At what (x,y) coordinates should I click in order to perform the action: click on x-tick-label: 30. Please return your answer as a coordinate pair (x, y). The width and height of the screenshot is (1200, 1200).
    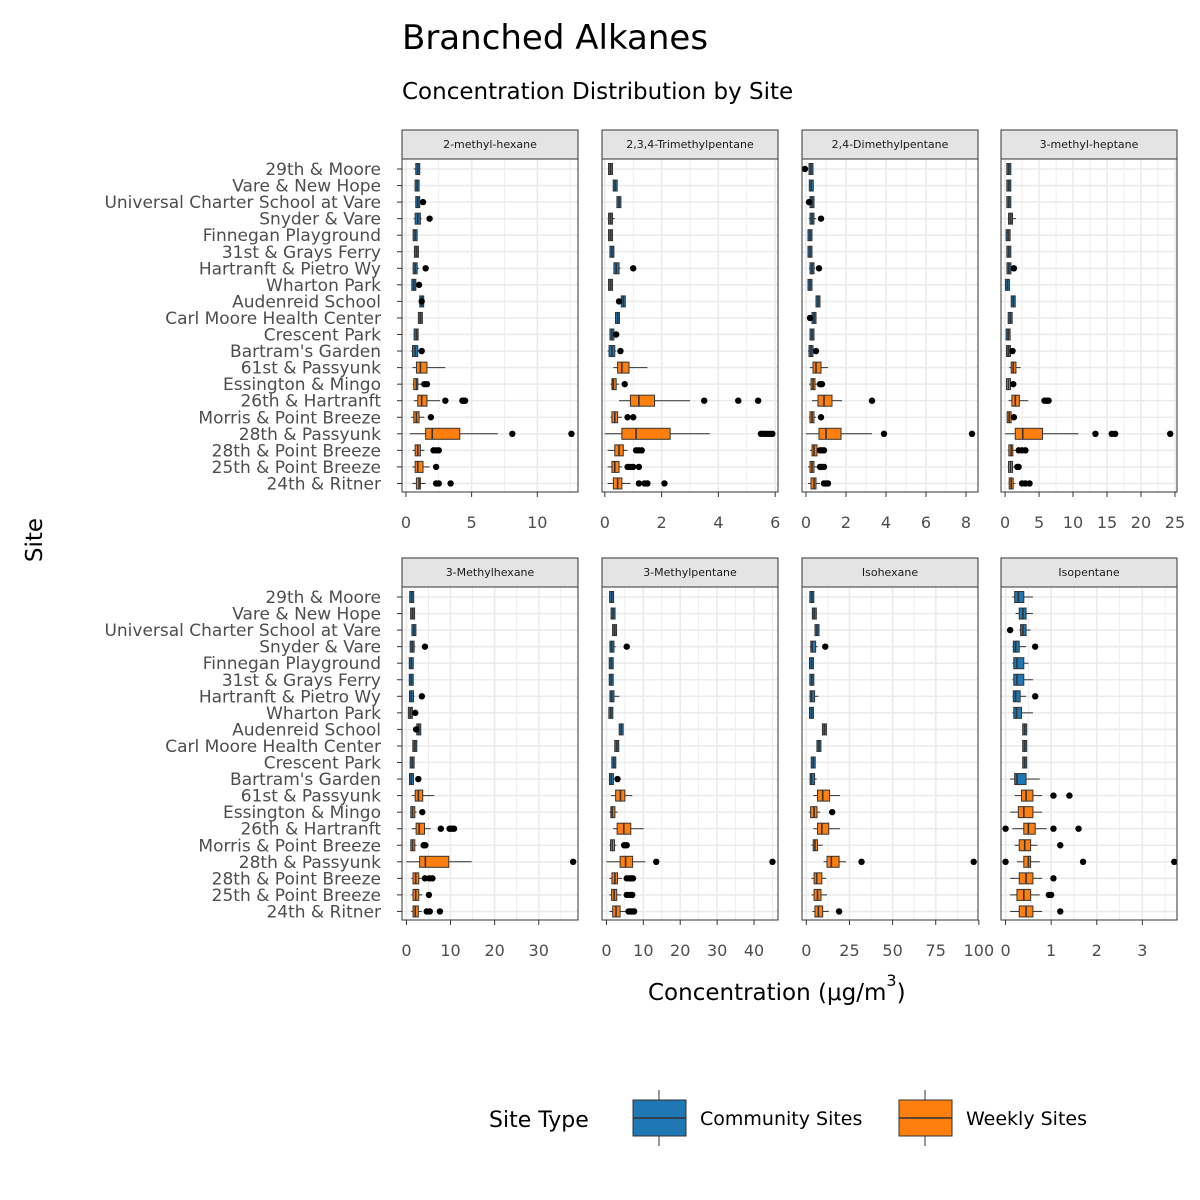
    Looking at the image, I should click on (539, 950).